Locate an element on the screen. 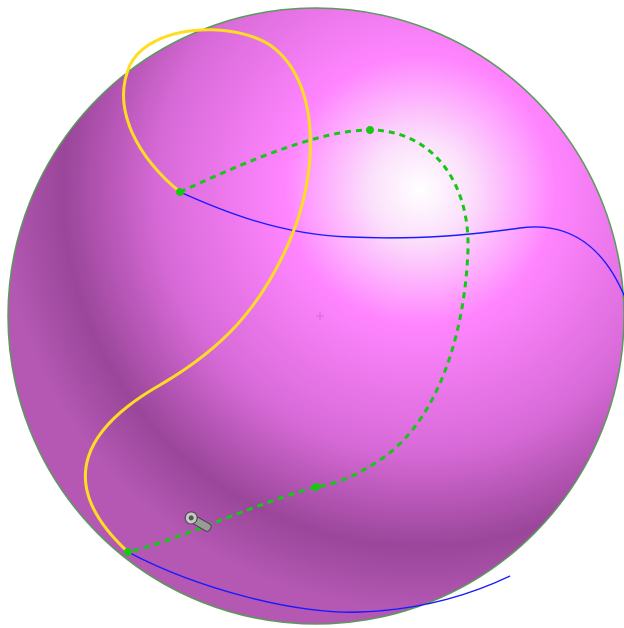 The width and height of the screenshot is (624, 628). cursor-icon is located at coordinates (198, 521).